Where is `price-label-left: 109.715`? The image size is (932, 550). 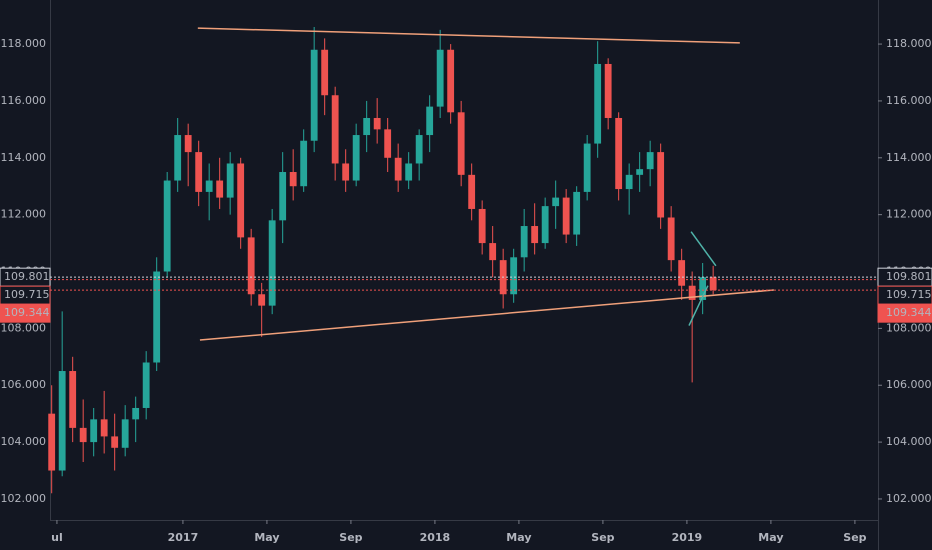
price-label-left: 109.715 is located at coordinates (27, 294).